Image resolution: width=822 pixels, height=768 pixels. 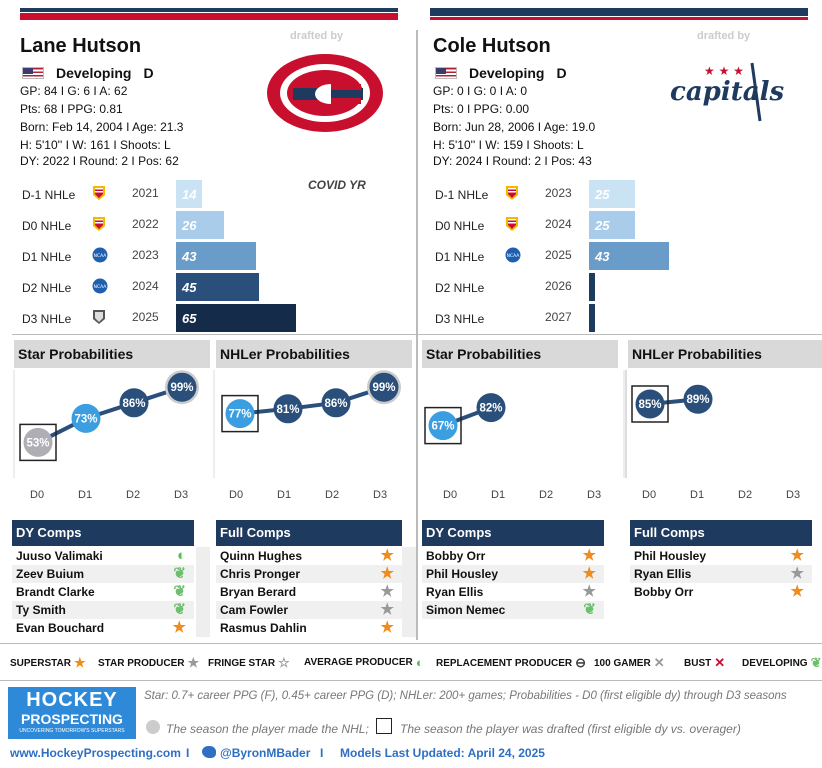 I want to click on prob-point-label: 67%, so click(x=442, y=427).